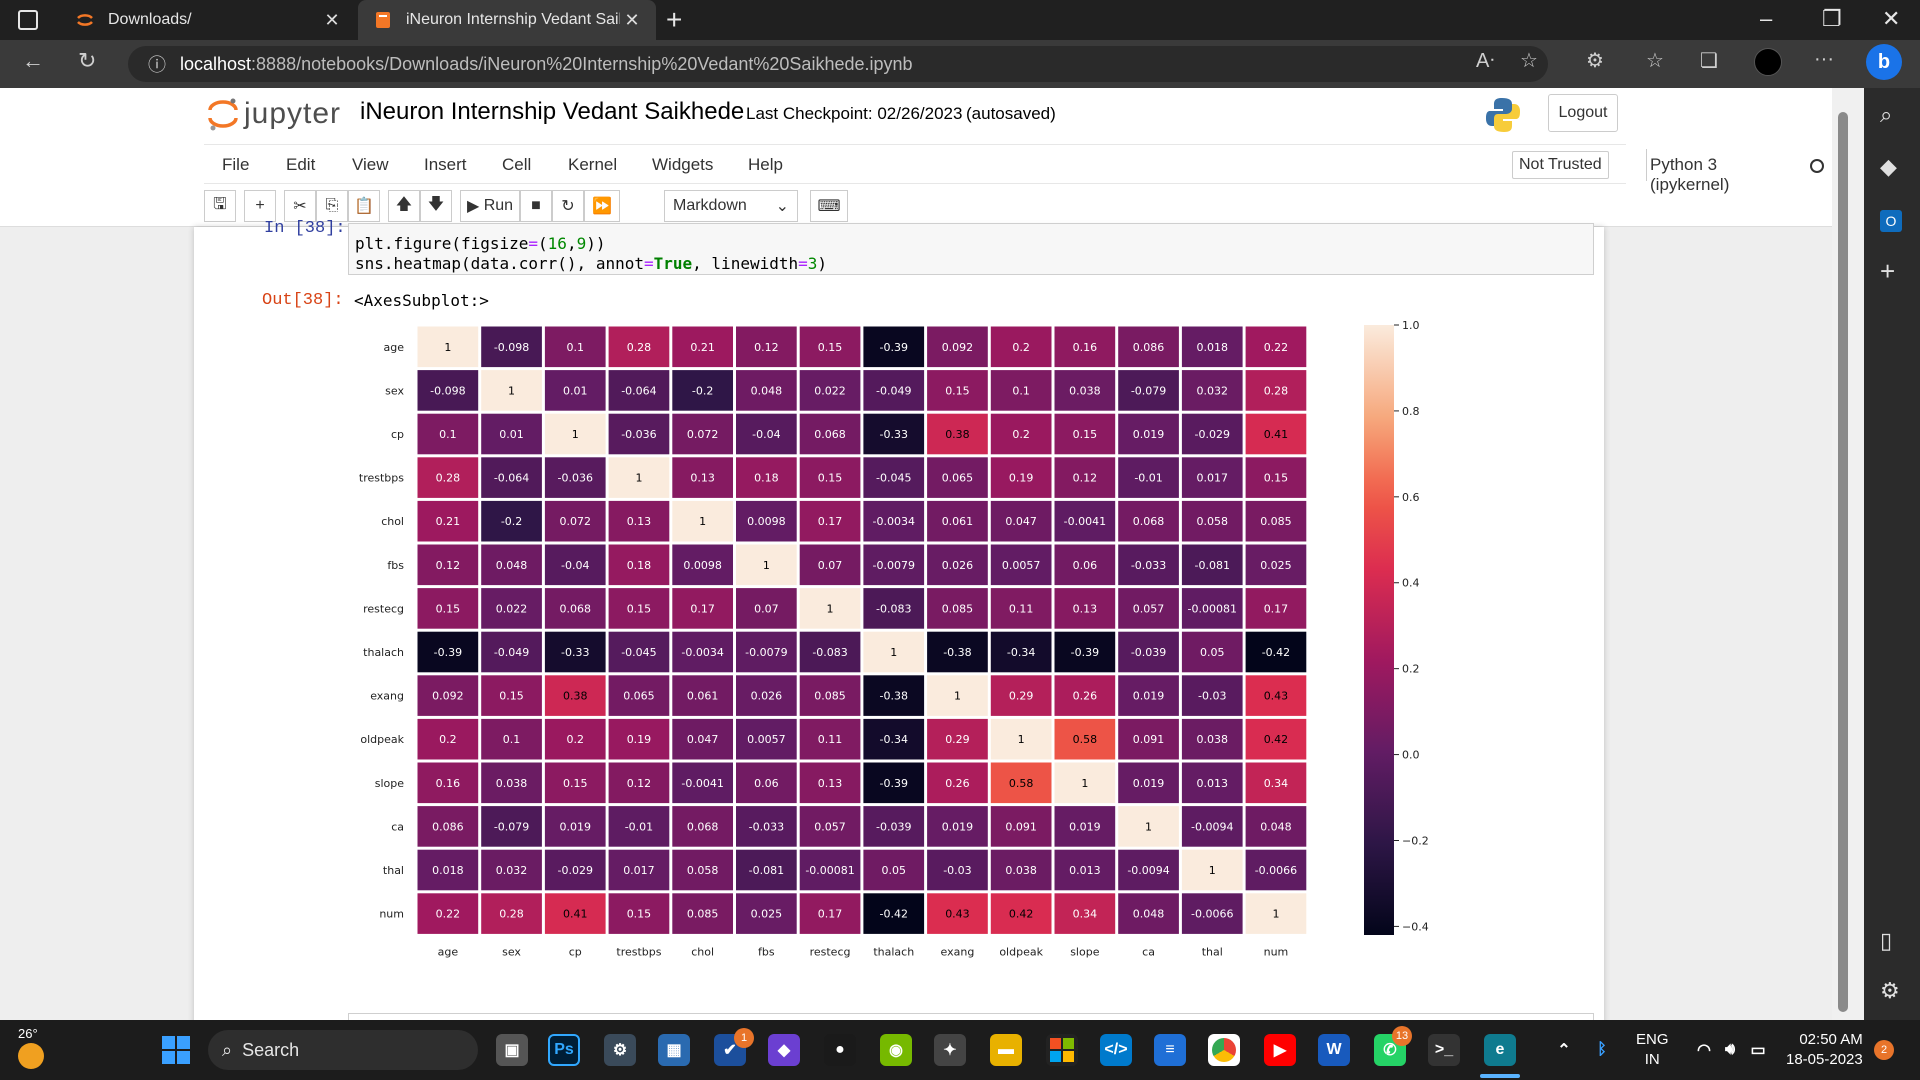 The image size is (1920, 1080). I want to click on weather-widget: 26°, so click(31, 1047).